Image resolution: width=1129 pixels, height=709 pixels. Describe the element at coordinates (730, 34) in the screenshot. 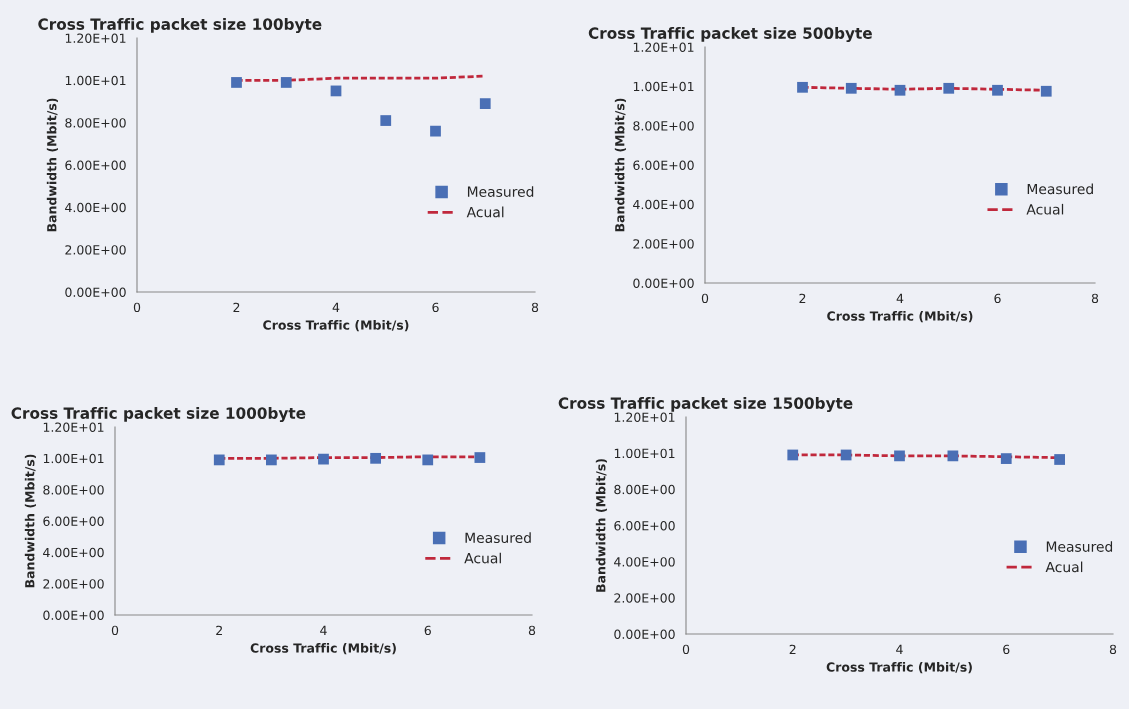

I see `chart-title: Cross Traffic packet size 500byte` at that location.